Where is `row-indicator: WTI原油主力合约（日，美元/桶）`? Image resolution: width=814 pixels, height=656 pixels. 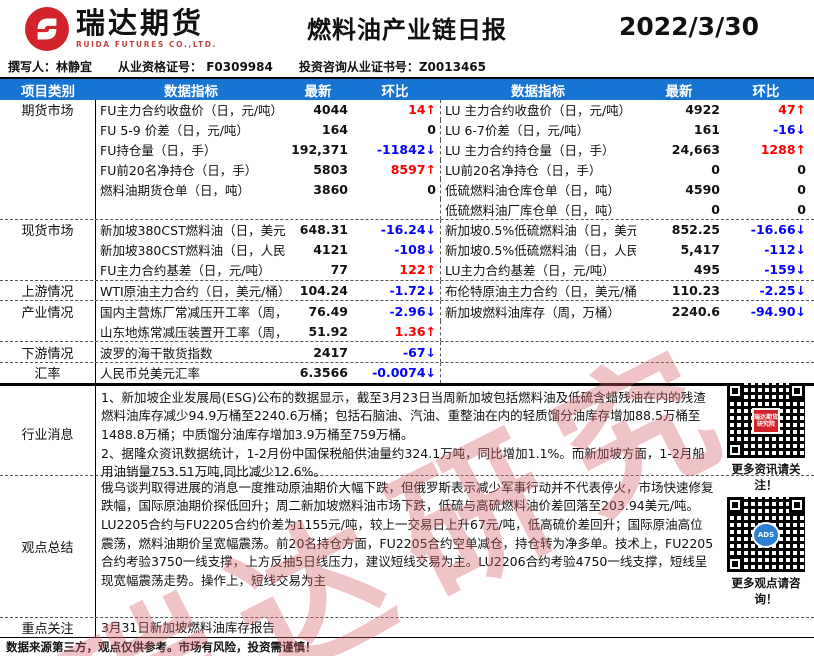 row-indicator: WTI原油主力合约（日，美元/桶） is located at coordinates (193, 292).